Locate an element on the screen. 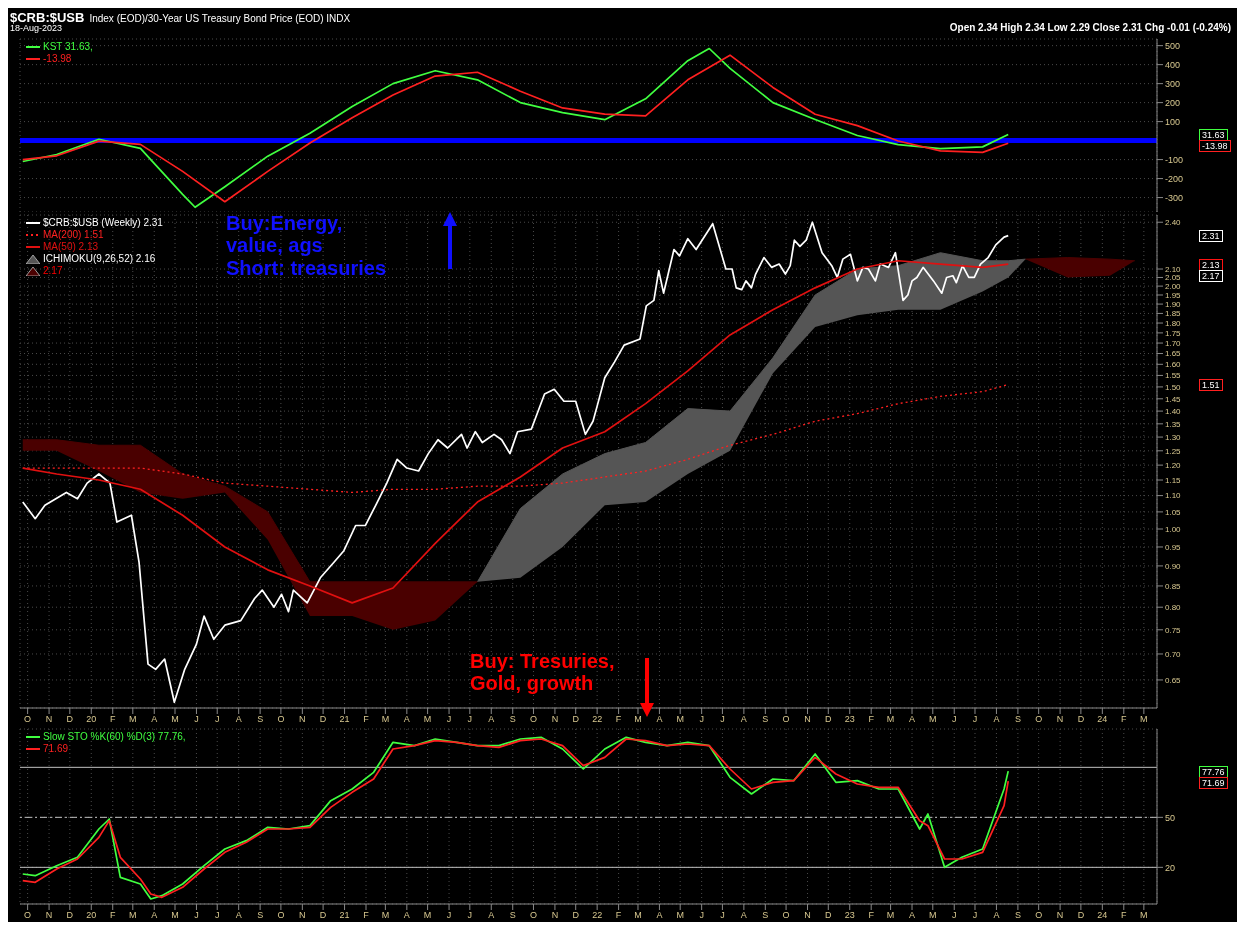  text: 77.76 is located at coordinates (1213, 771).